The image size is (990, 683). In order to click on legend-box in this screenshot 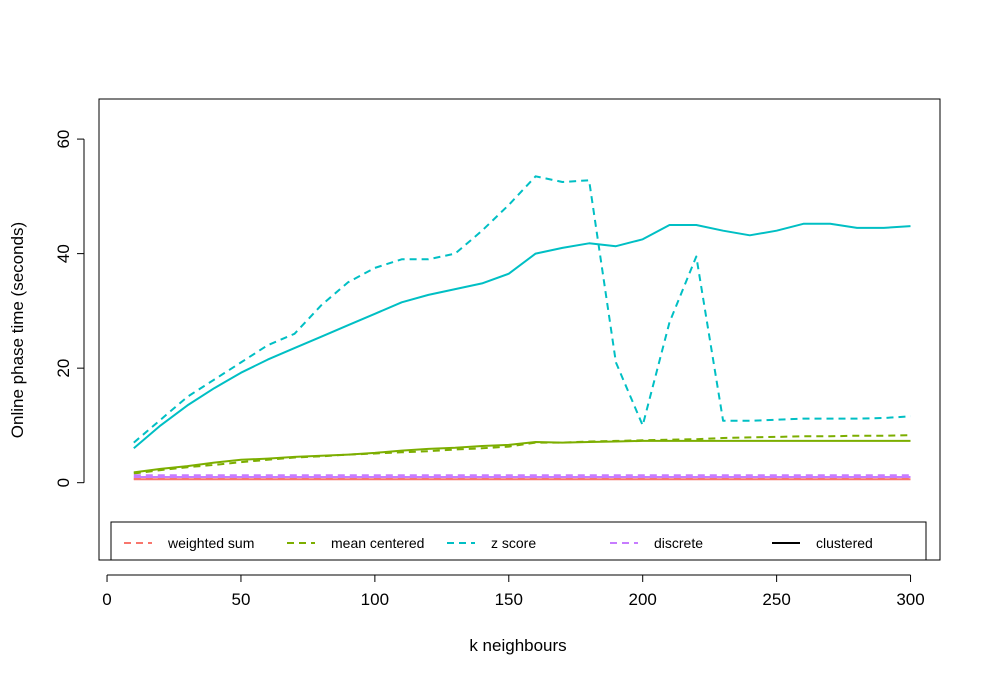, I will do `click(518, 541)`.